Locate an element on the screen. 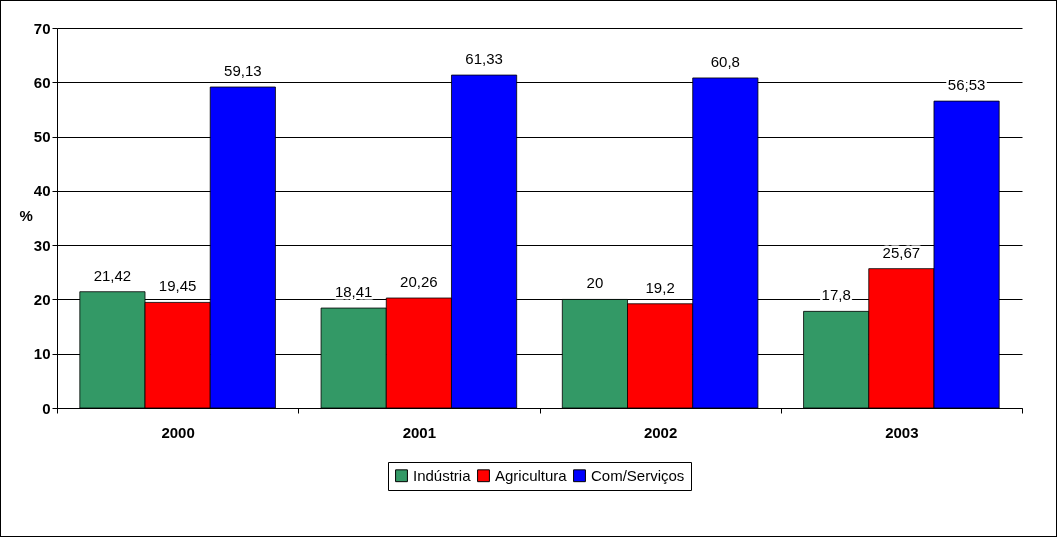  data-label: 20 is located at coordinates (595, 283).